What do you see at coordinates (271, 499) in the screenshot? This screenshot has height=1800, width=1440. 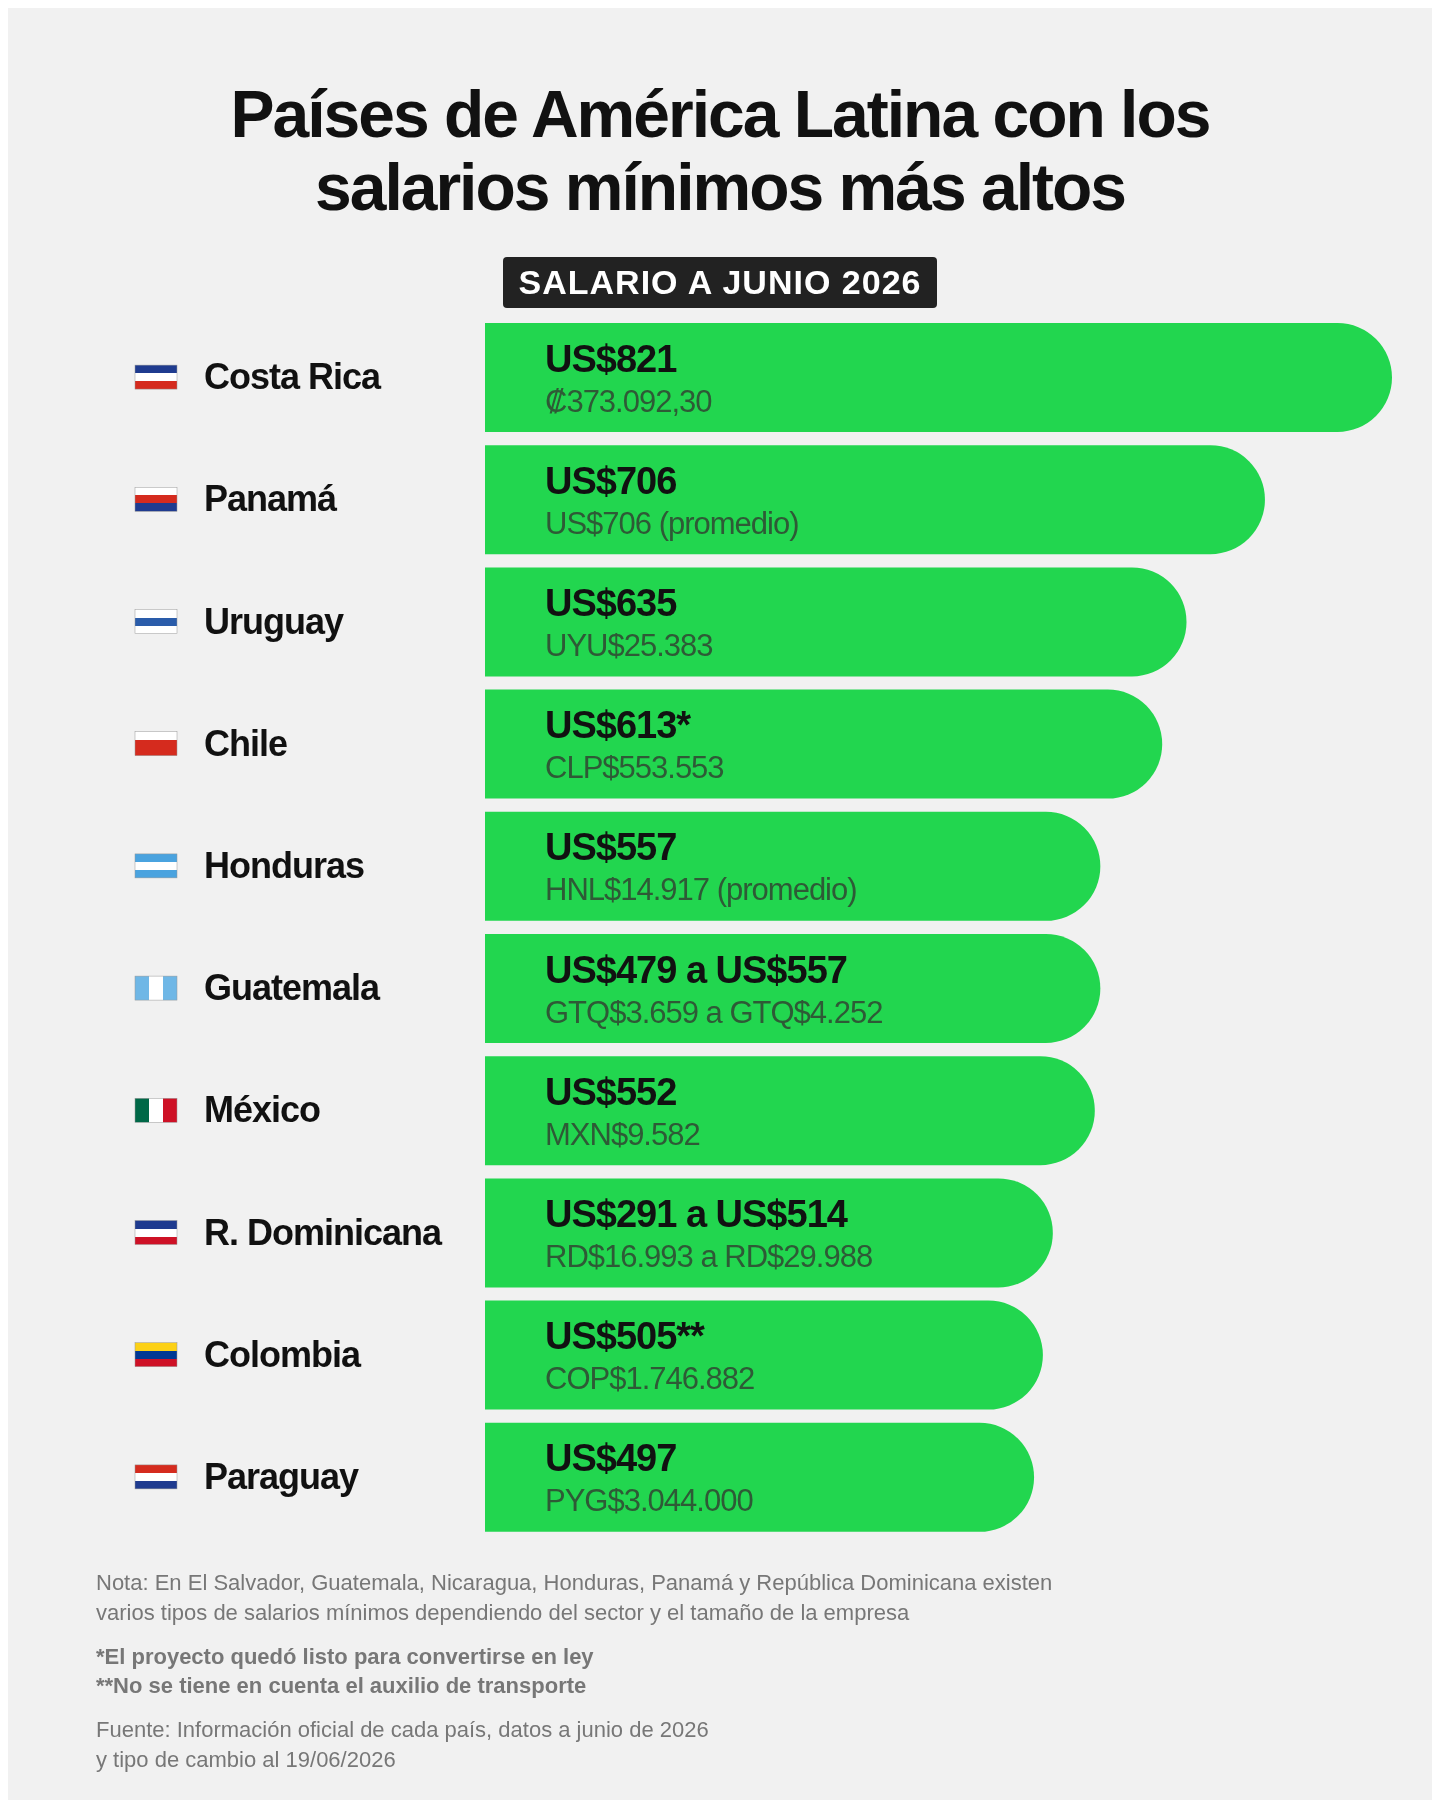 I see `y-tick-label: Panamá` at bounding box center [271, 499].